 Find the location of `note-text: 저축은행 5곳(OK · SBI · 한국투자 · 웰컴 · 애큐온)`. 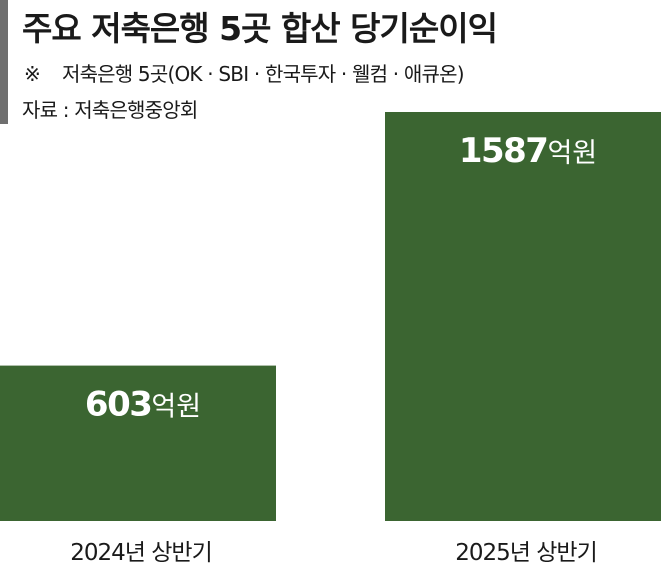

note-text: 저축은행 5곳(OK · SBI · 한국투자 · 웰컴 · 애큐온) is located at coordinates (263, 74).